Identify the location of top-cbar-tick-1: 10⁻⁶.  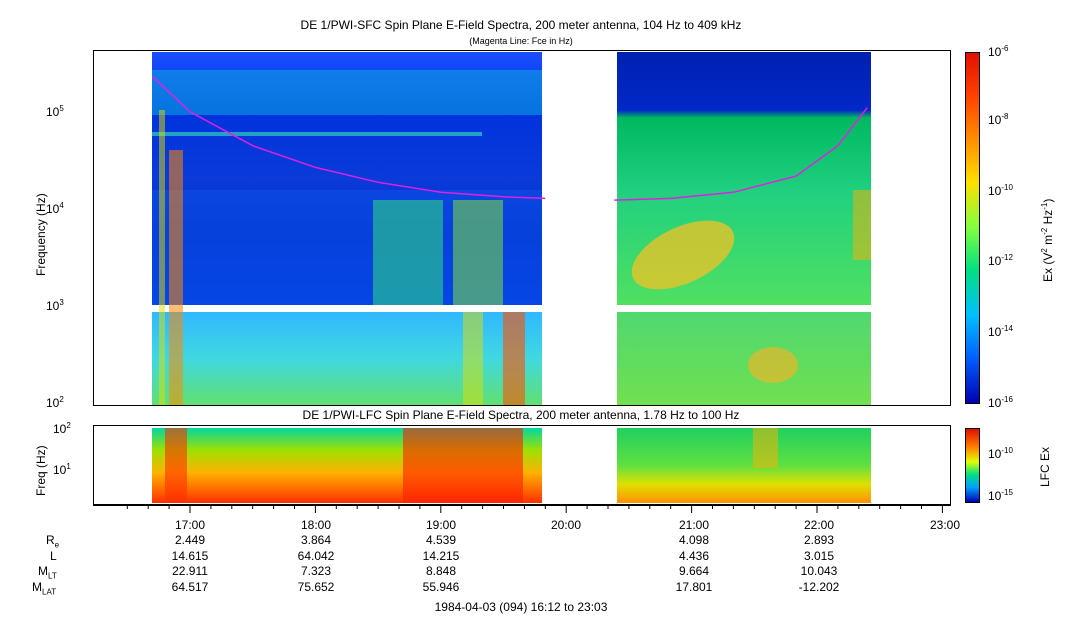
(998, 51).